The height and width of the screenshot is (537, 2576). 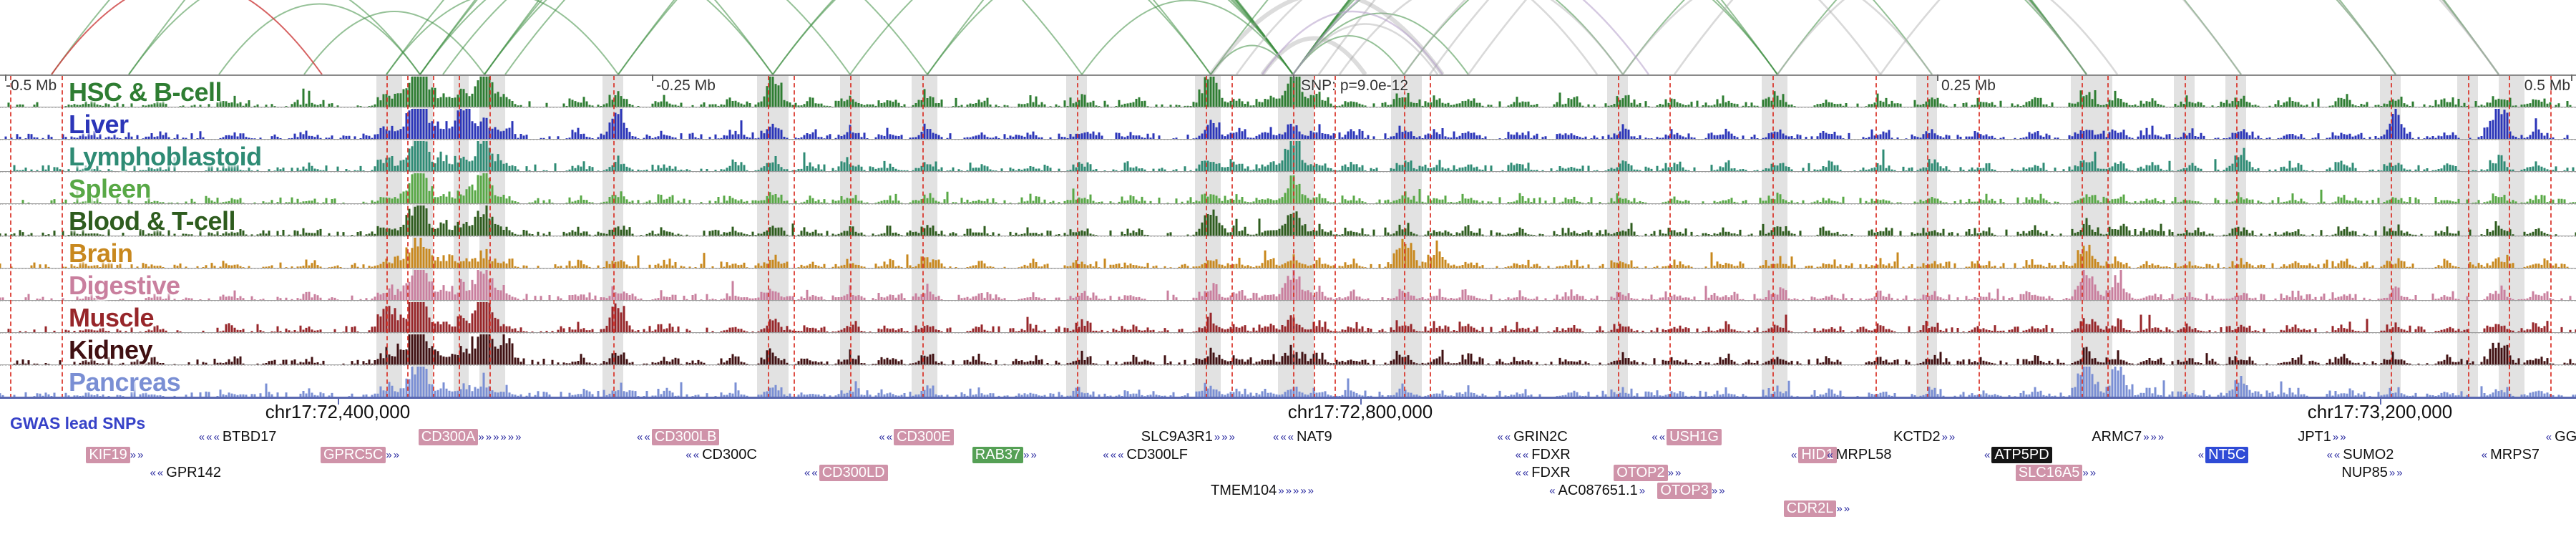 What do you see at coordinates (2380, 411) in the screenshot?
I see `coordinate-label: chr17:73,200,000` at bounding box center [2380, 411].